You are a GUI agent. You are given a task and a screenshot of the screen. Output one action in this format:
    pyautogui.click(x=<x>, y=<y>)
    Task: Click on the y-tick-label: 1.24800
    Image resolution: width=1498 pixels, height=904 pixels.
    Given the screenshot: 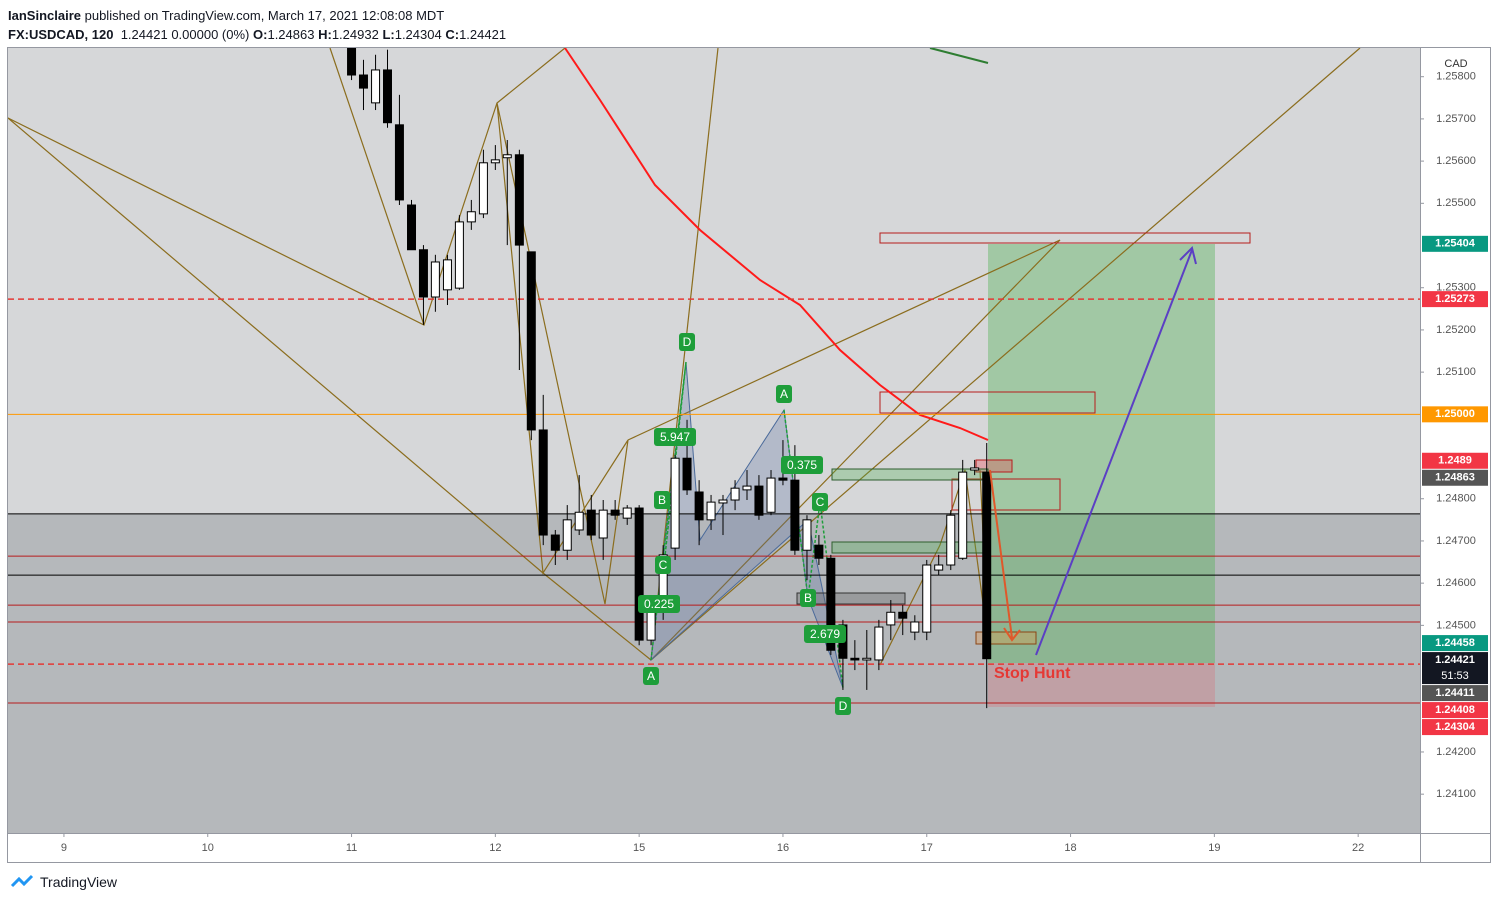 What is the action you would take?
    pyautogui.click(x=1456, y=499)
    